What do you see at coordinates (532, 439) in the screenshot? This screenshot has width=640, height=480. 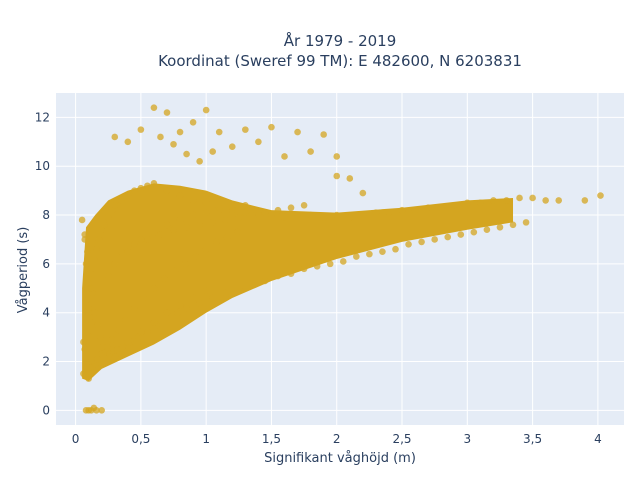 I see `x-tick-label: 3,5` at bounding box center [532, 439].